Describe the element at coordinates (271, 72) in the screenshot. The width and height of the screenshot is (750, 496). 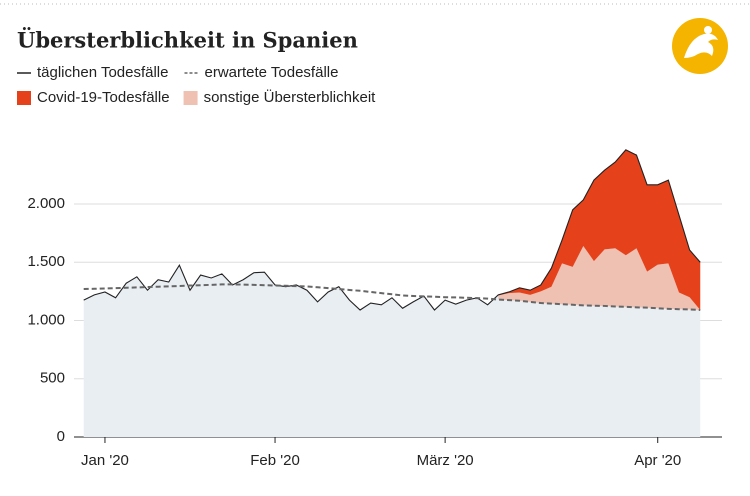
I see `legend-label: erwartete Todesfälle` at that location.